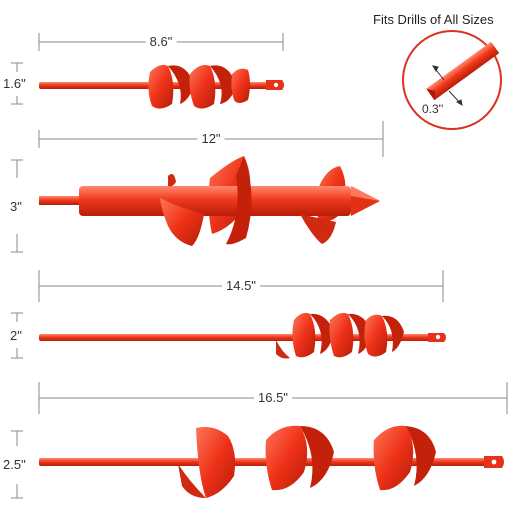  What do you see at coordinates (14, 83) in the screenshot?
I see `auger-1-diameter-label: 1.6"` at bounding box center [14, 83].